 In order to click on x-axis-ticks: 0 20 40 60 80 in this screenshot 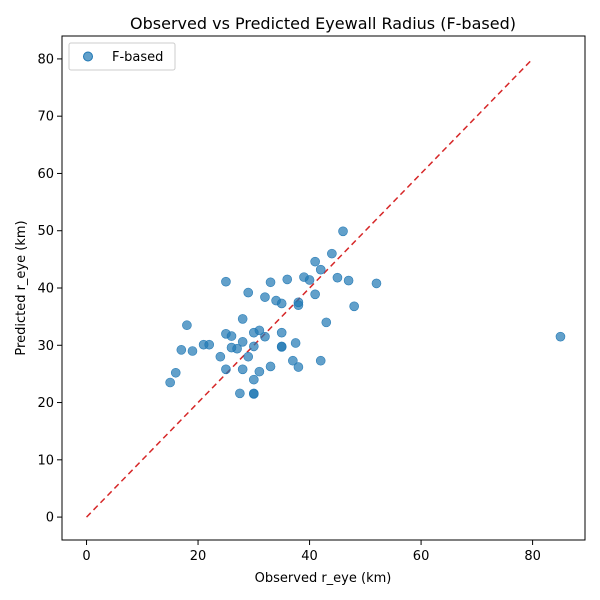, I will do `click(311, 552)`.